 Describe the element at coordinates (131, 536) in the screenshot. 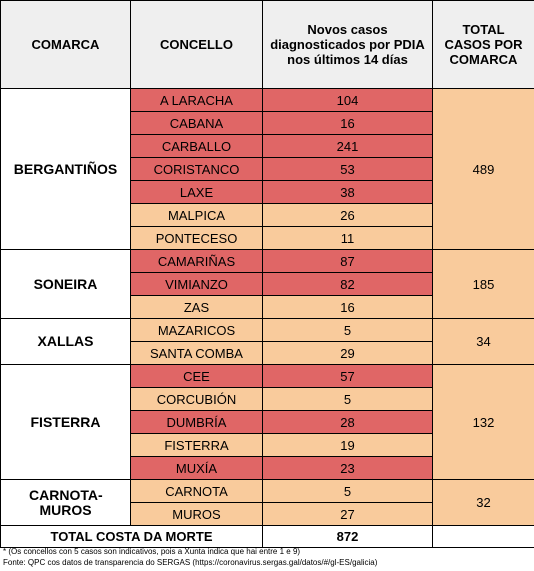

I see `grand-total-label: TOTAL COSTA DA MORTE` at that location.